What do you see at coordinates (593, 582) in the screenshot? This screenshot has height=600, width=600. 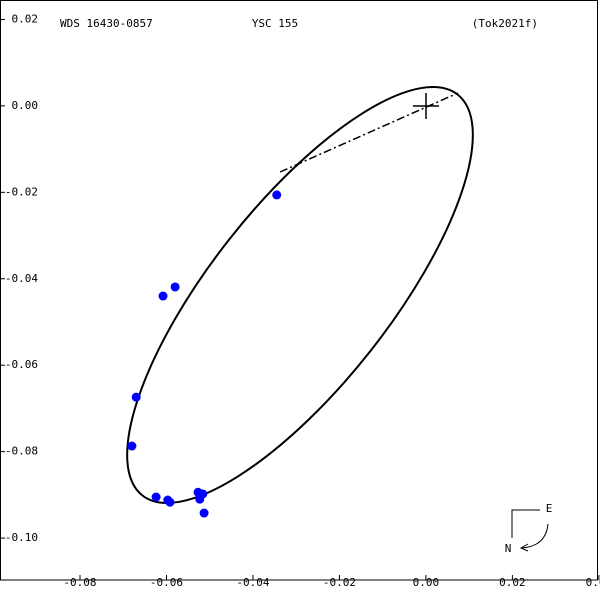 I see `x-tick-label: 0.04` at bounding box center [593, 582].